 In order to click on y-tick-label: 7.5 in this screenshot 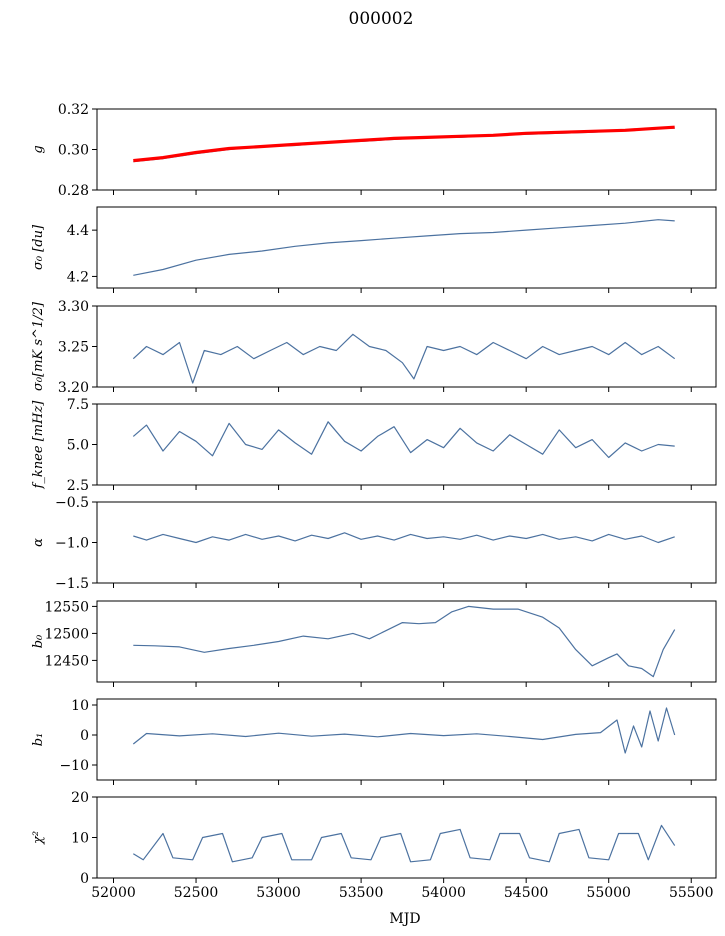, I will do `click(78, 405)`.